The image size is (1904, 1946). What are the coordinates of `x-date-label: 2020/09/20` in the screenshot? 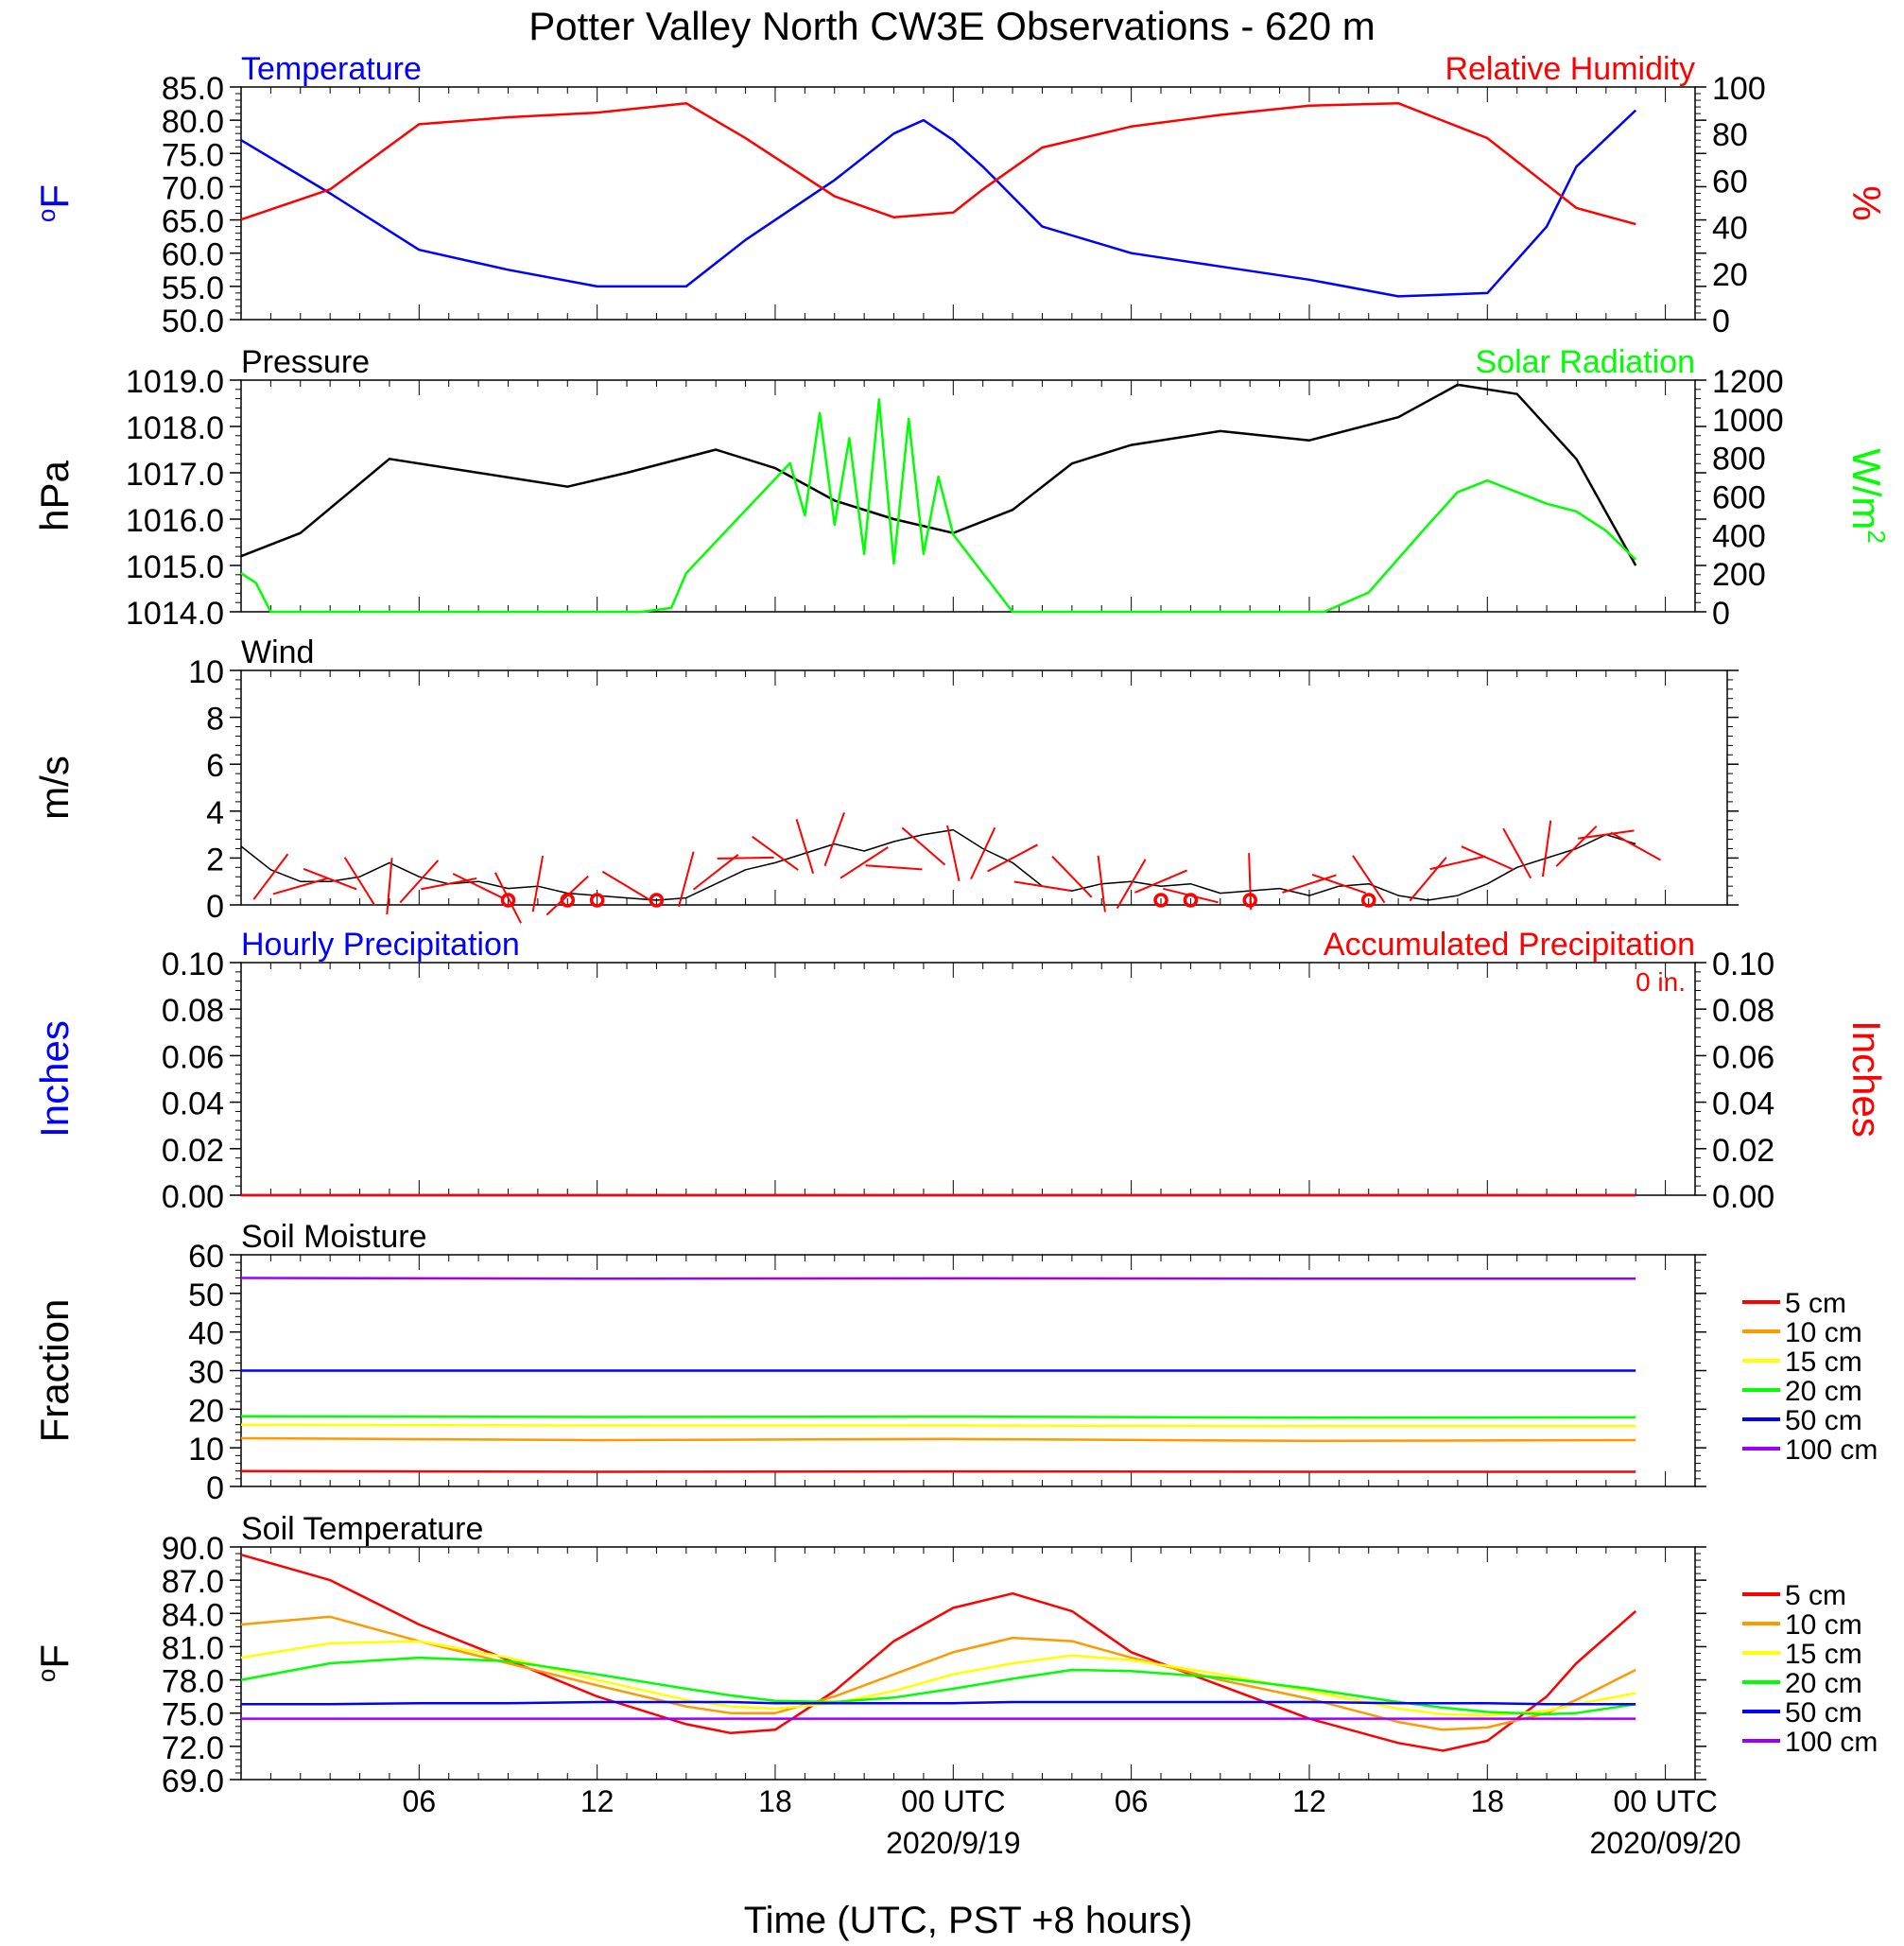 It's located at (1666, 1843).